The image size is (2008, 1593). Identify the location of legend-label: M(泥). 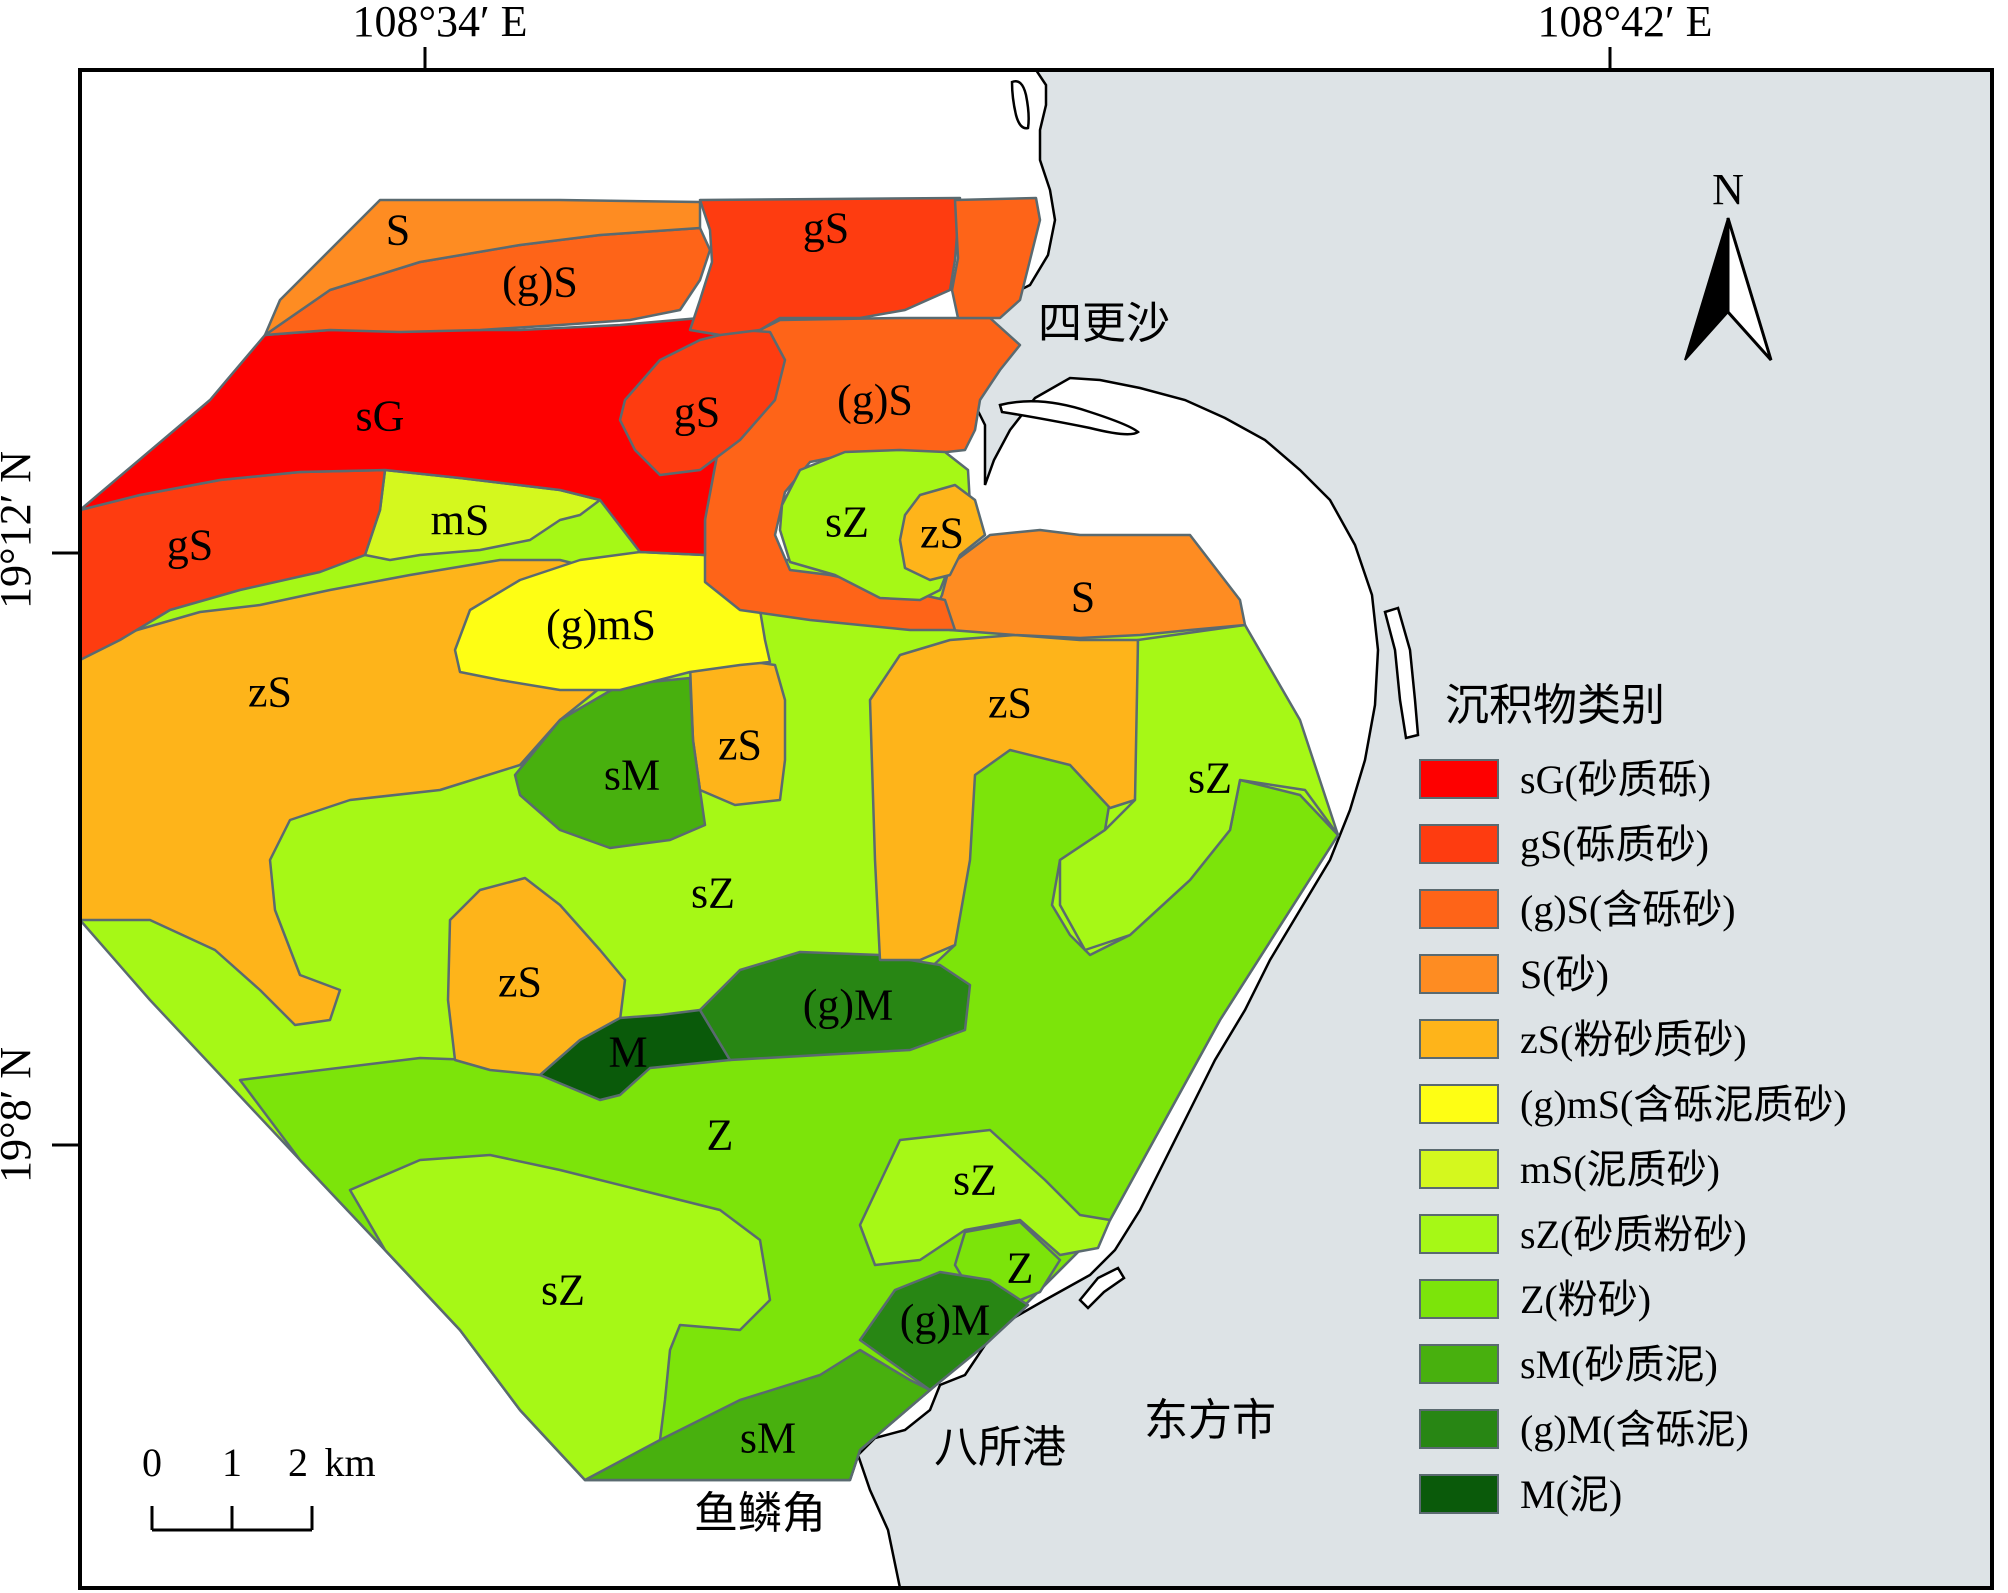
(1571, 1494).